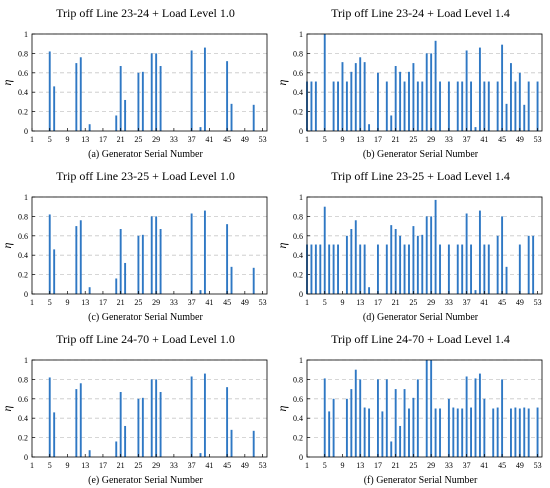 The width and height of the screenshot is (550, 488). Describe the element at coordinates (145, 339) in the screenshot. I see `chart-title: Trip off Line 24-70 + Load Level 1.0` at that location.